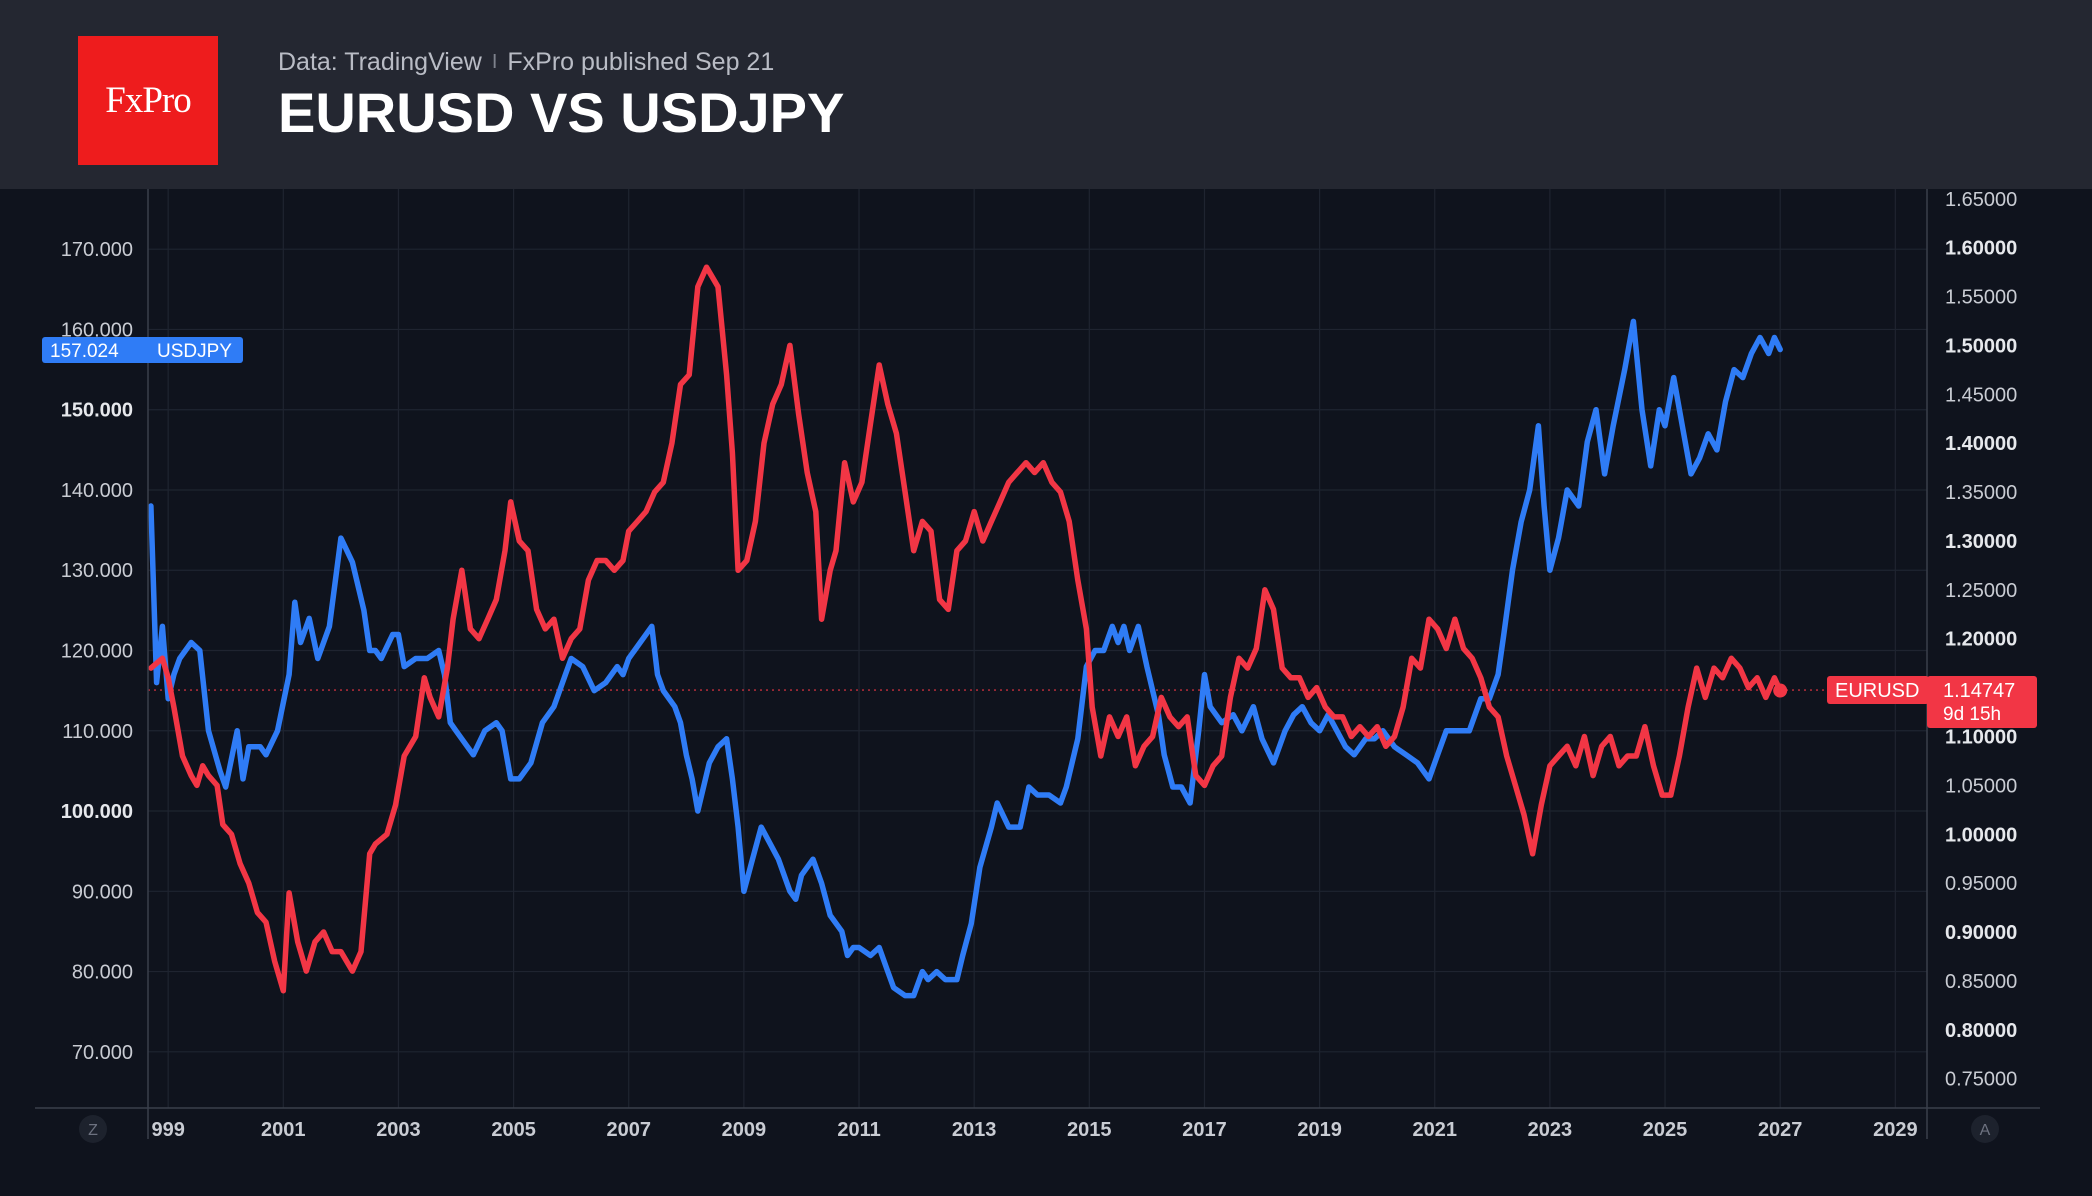 Image resolution: width=2092 pixels, height=1196 pixels. Describe the element at coordinates (194, 351) in the screenshot. I see `usdjpy-series-name: USDJPY` at that location.